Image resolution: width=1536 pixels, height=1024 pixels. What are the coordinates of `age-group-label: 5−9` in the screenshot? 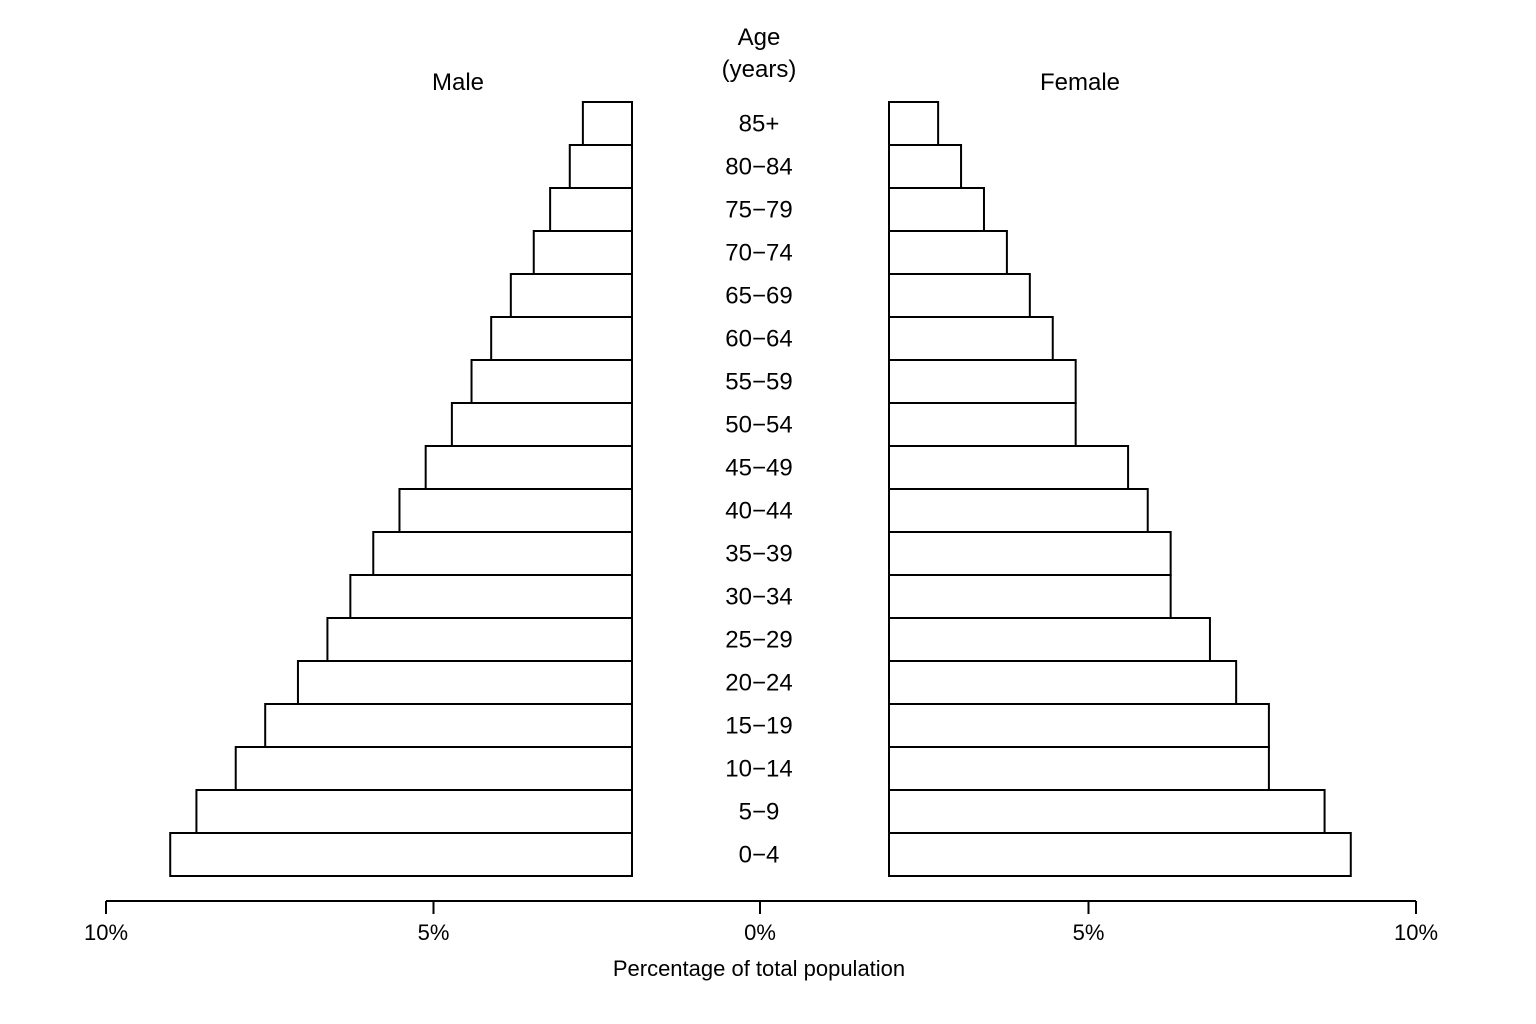 It's located at (759, 812).